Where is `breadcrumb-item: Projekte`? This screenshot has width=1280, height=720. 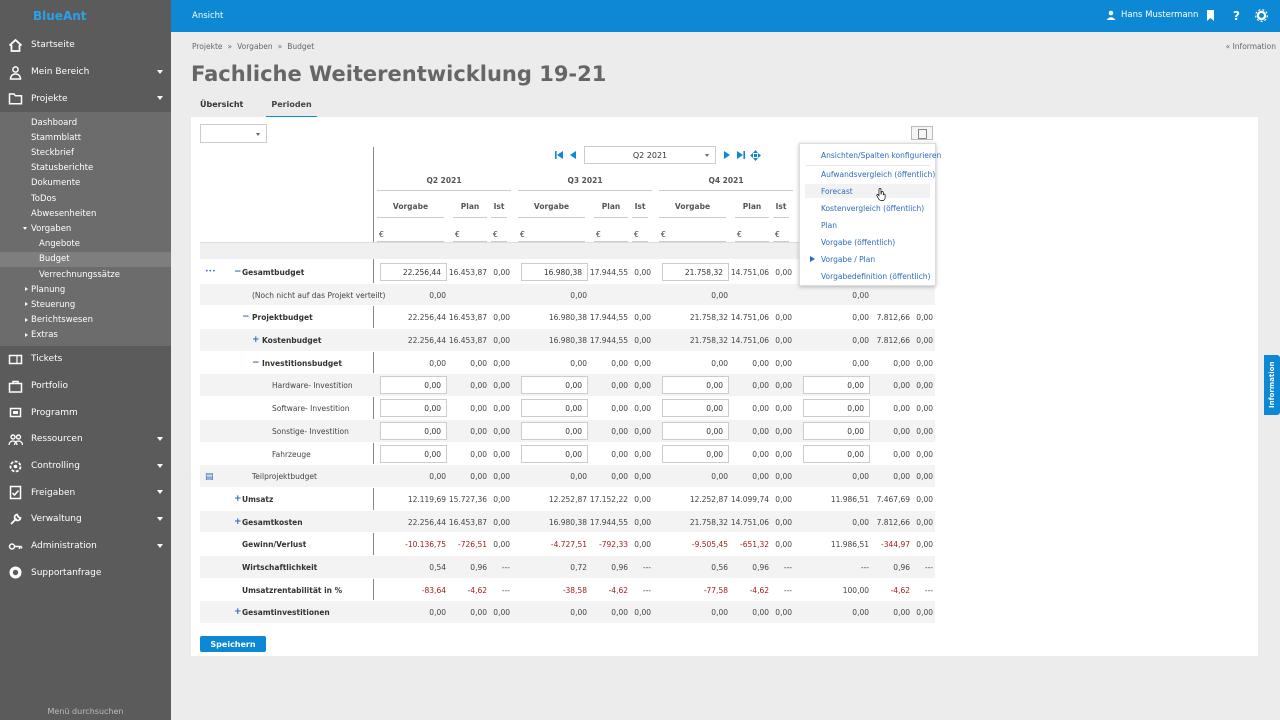
breadcrumb-item: Projekte is located at coordinates (207, 46).